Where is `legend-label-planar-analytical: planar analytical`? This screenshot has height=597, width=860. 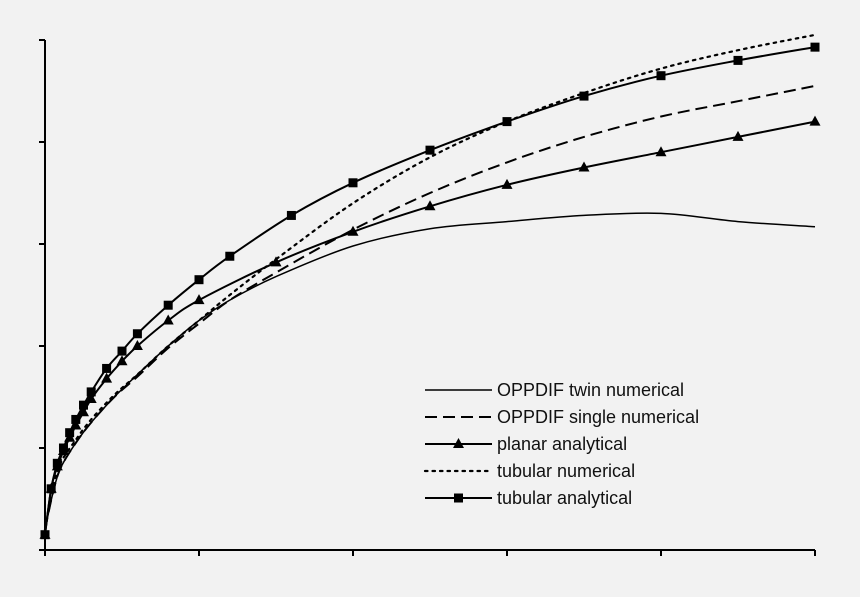 legend-label-planar-analytical: planar analytical is located at coordinates (562, 444).